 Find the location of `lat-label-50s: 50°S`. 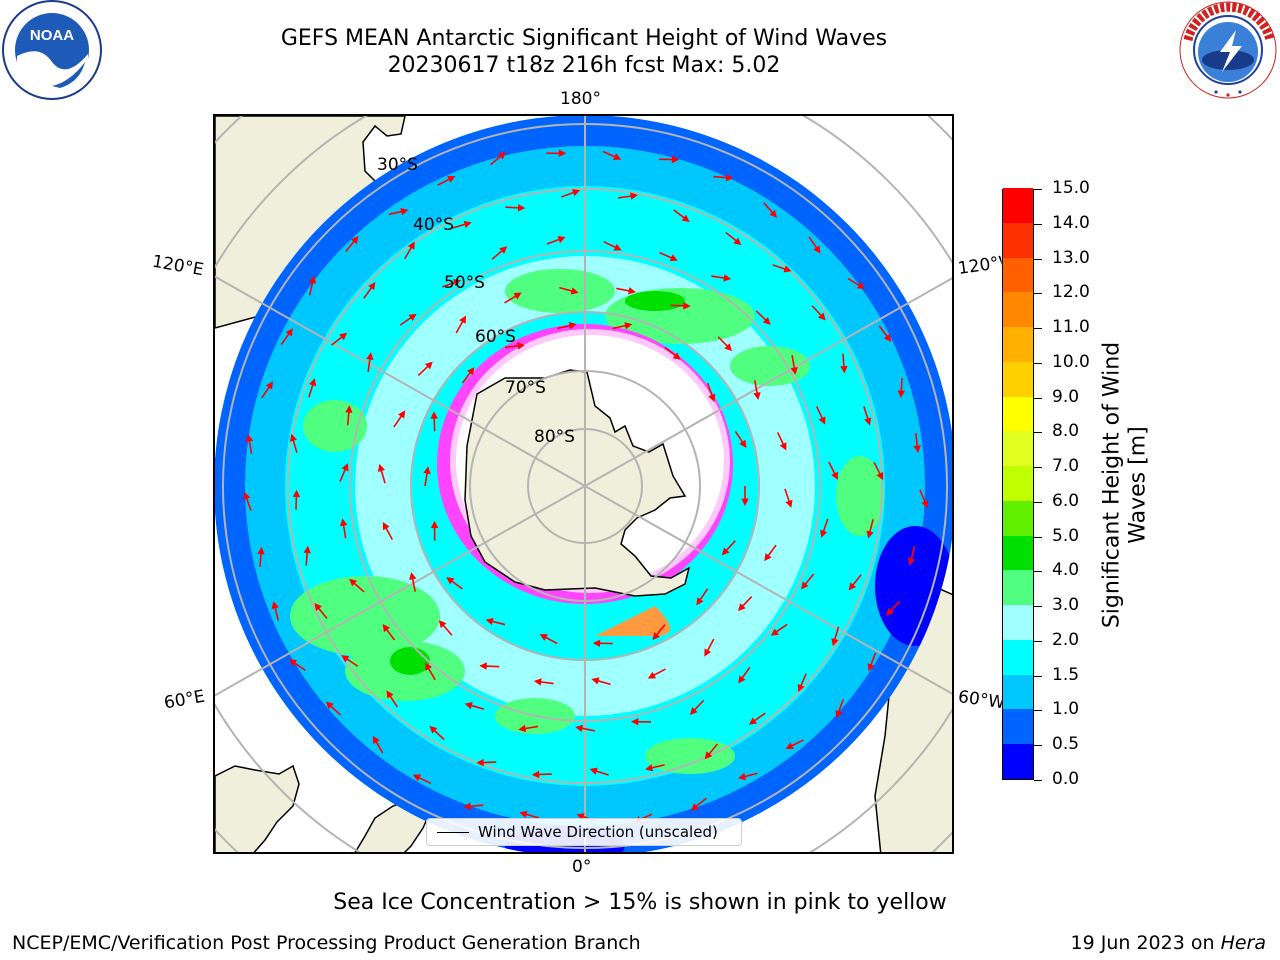

lat-label-50s: 50°S is located at coordinates (464, 283).